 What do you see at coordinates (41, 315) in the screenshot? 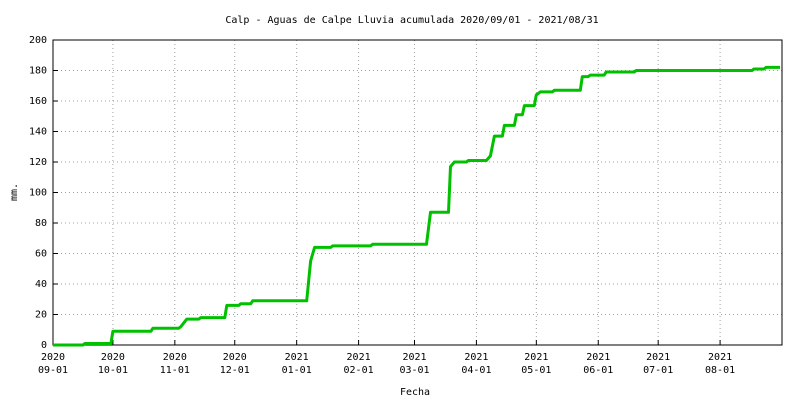
I see `y-tick-label: 20` at bounding box center [41, 315].